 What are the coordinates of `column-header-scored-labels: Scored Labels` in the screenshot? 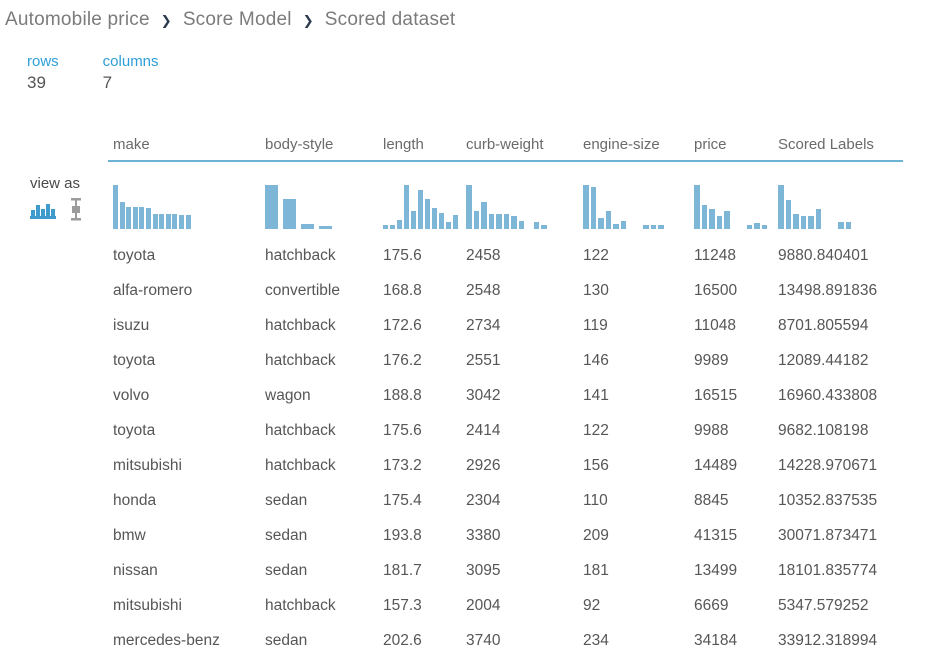 It's located at (826, 144).